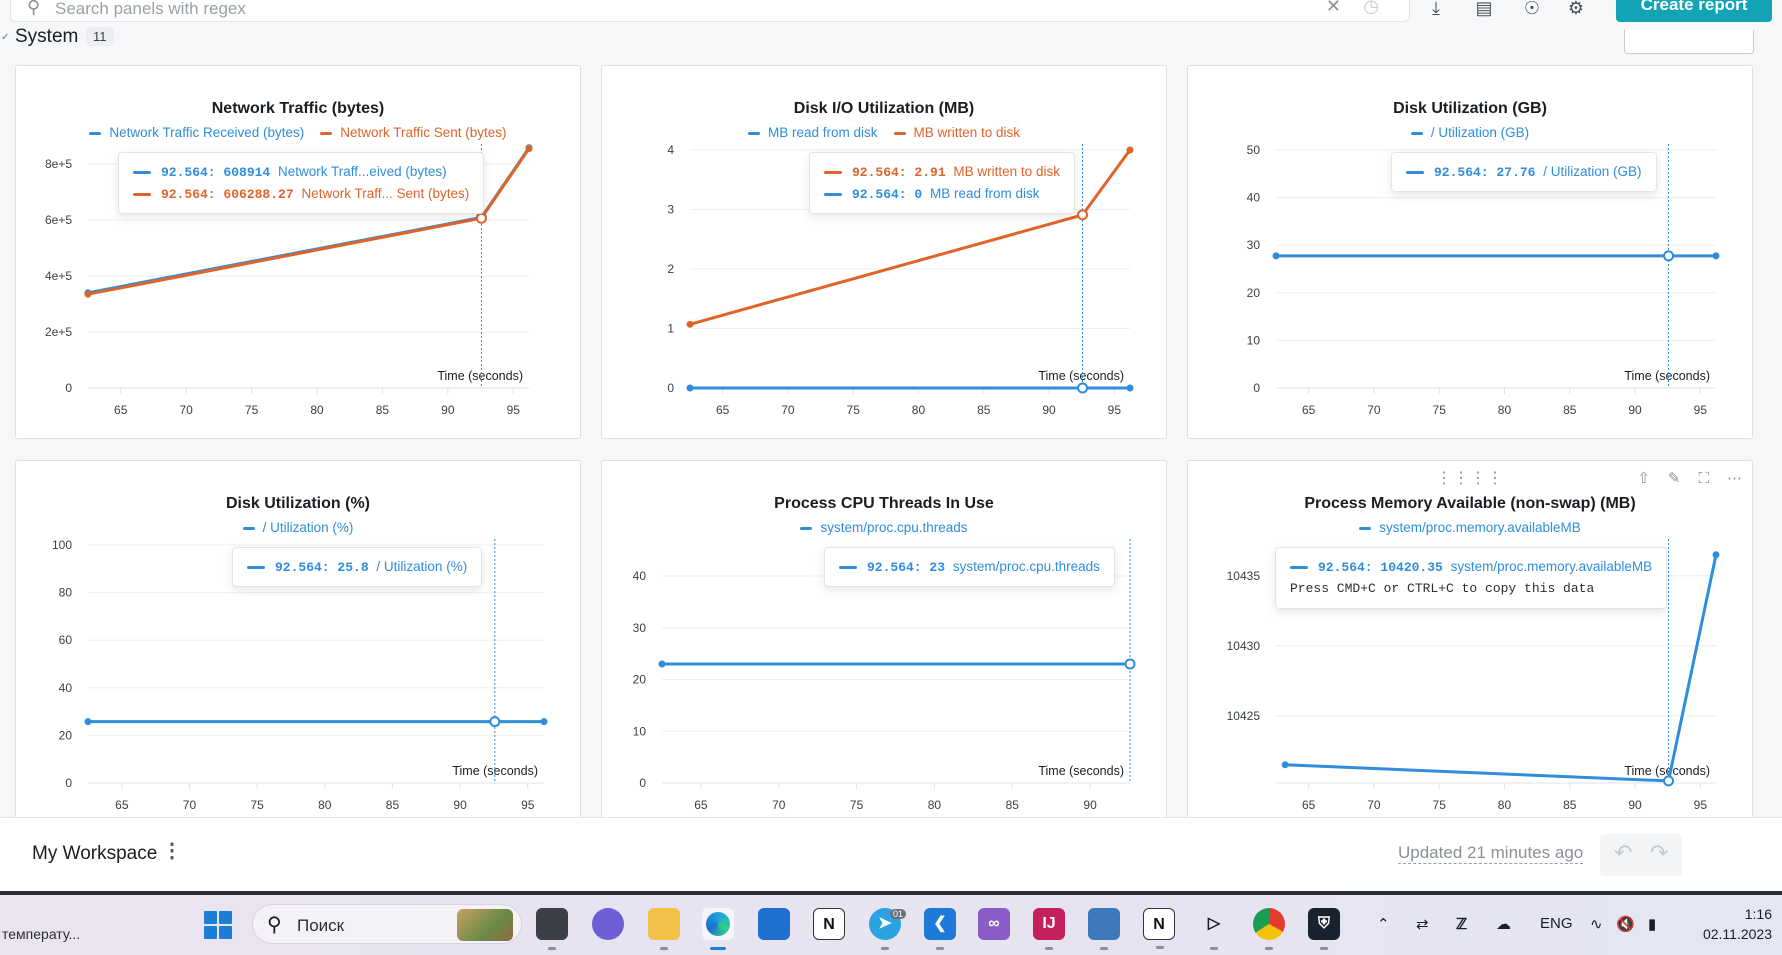 The image size is (1782, 955). I want to click on tooltip-value: 92.564: 608914, so click(220, 172).